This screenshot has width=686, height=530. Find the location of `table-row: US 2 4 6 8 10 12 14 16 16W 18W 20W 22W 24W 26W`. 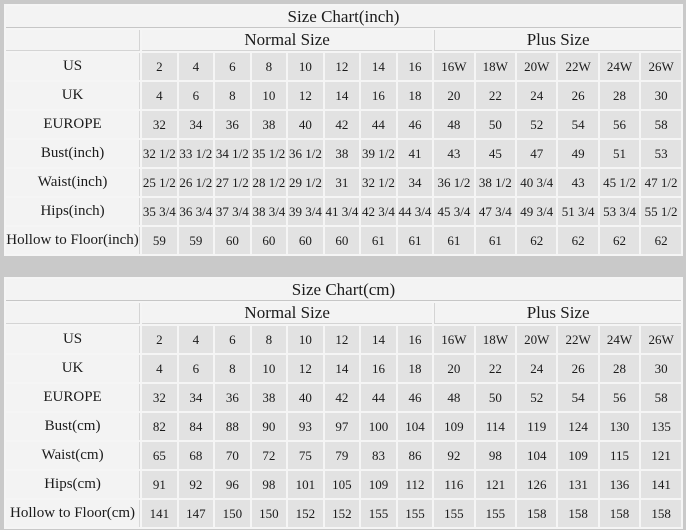

table-row: US 2 4 6 8 10 12 14 16 16W 18W 20W 22W 24W 26W is located at coordinates (343, 66).